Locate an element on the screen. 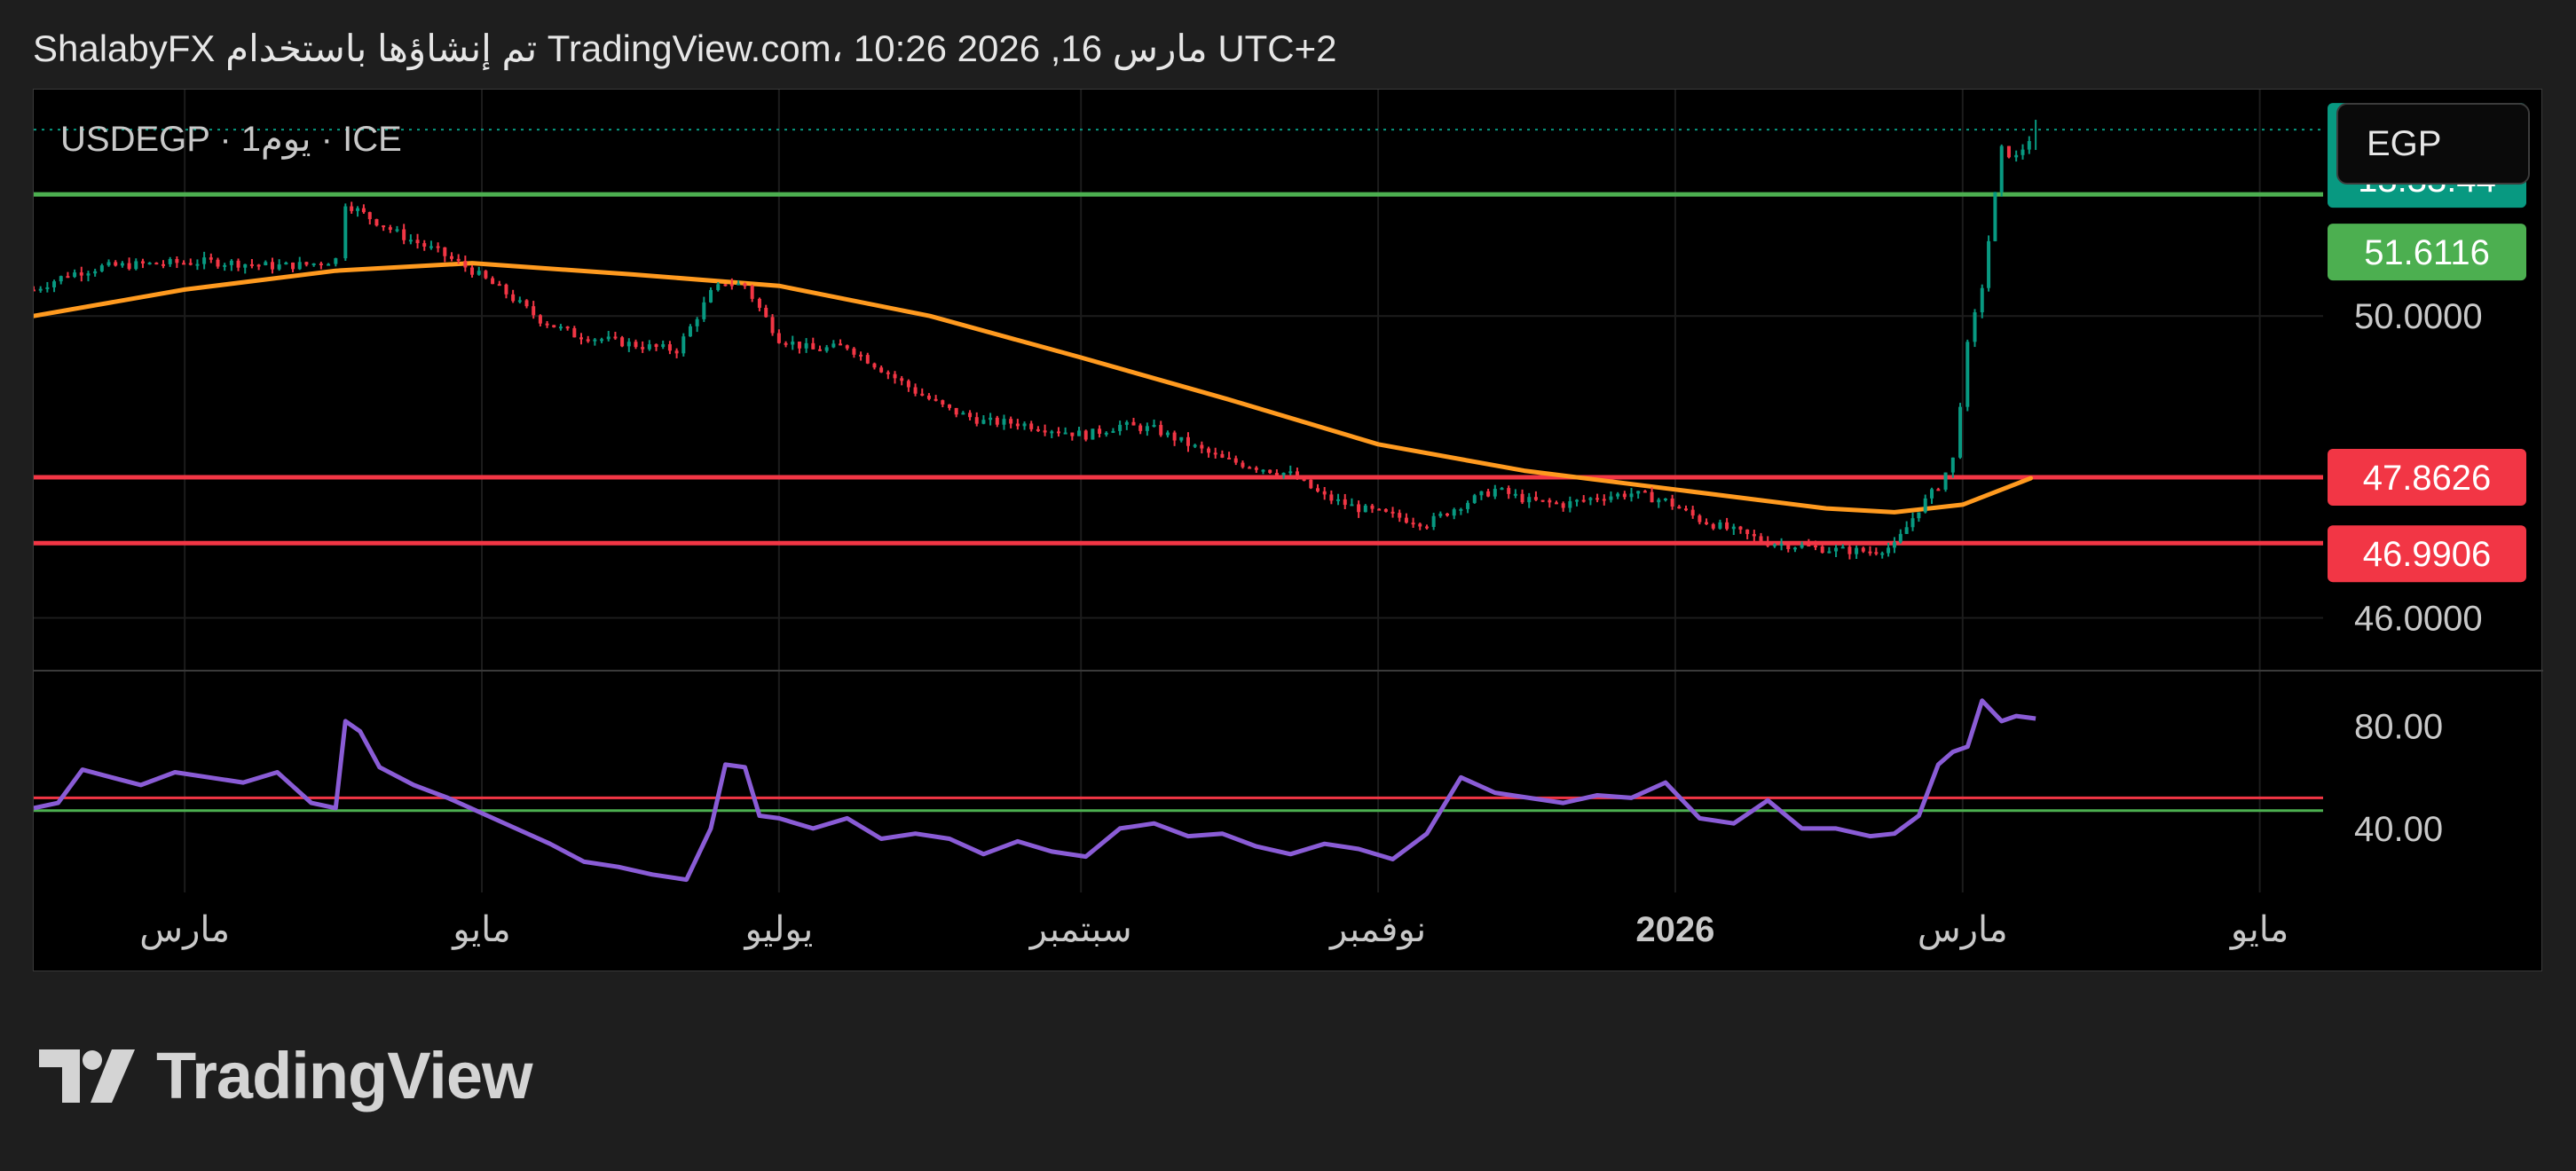  currency-button: EGP is located at coordinates (2433, 144).